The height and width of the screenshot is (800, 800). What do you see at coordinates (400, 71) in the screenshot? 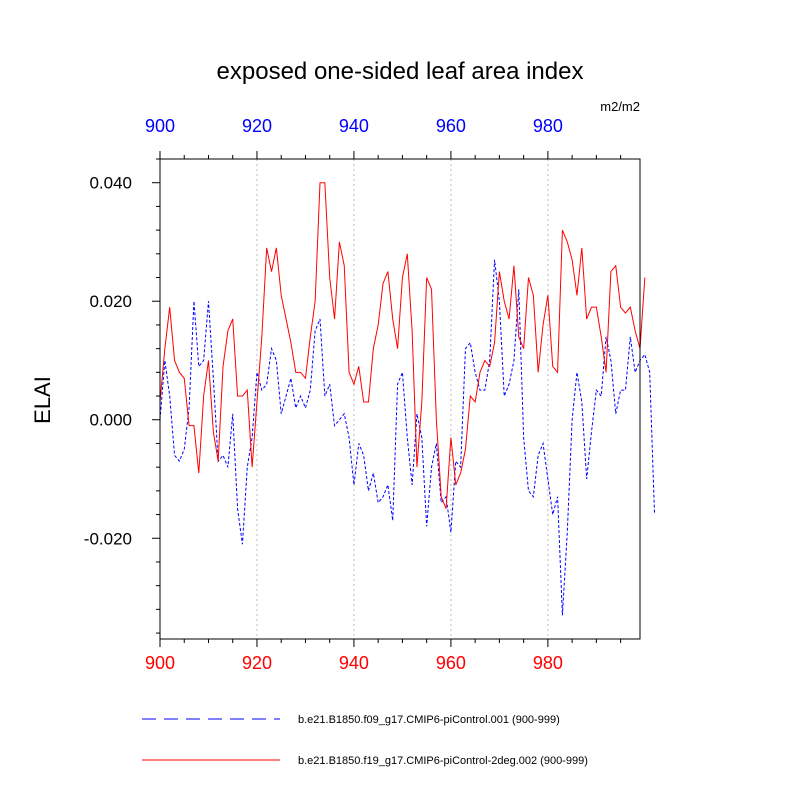
I see `chart-title: exposed one-sided leaf area index` at bounding box center [400, 71].